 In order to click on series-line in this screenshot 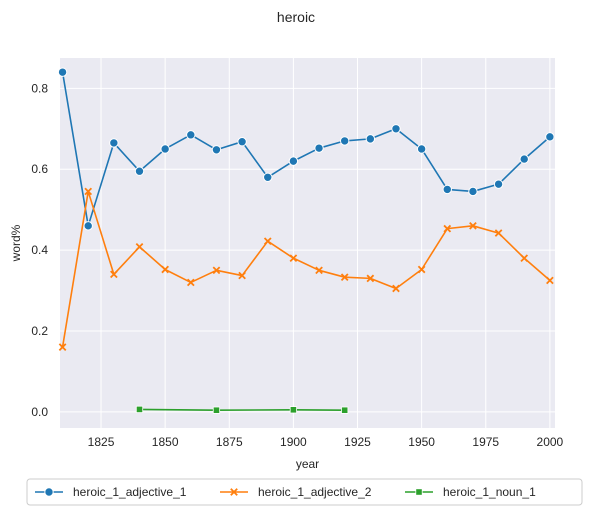, I will do `click(242, 410)`.